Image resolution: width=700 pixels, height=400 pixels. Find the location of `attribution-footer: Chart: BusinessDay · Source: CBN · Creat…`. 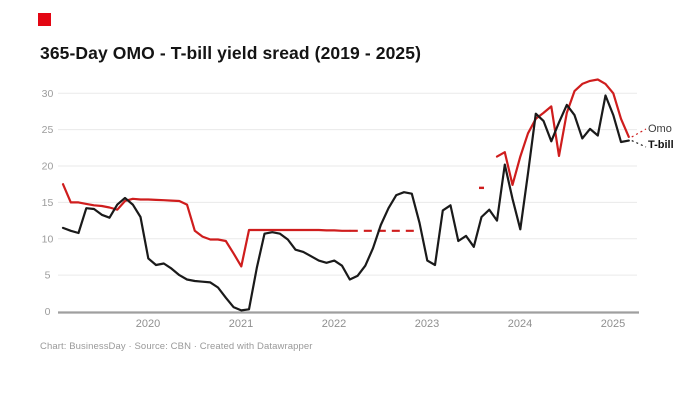

attribution-footer: Chart: BusinessDay · Source: CBN · Creat… is located at coordinates (176, 346).